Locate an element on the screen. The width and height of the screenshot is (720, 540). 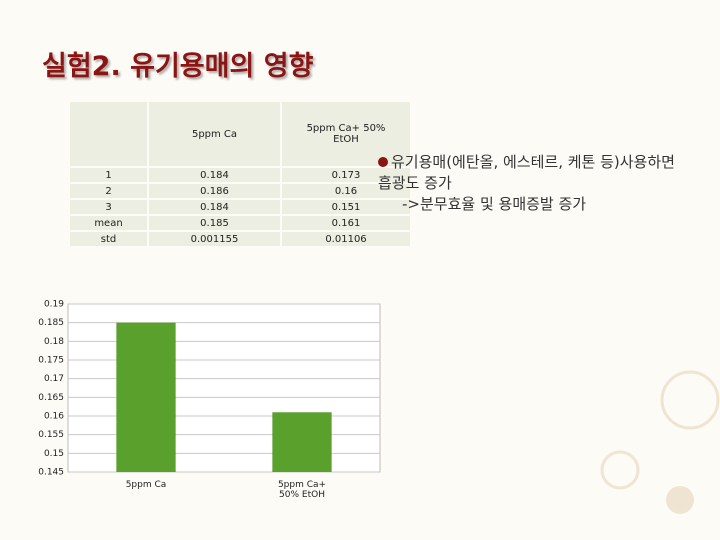
y-tick-label: 0.15 is located at coordinates (54, 454).